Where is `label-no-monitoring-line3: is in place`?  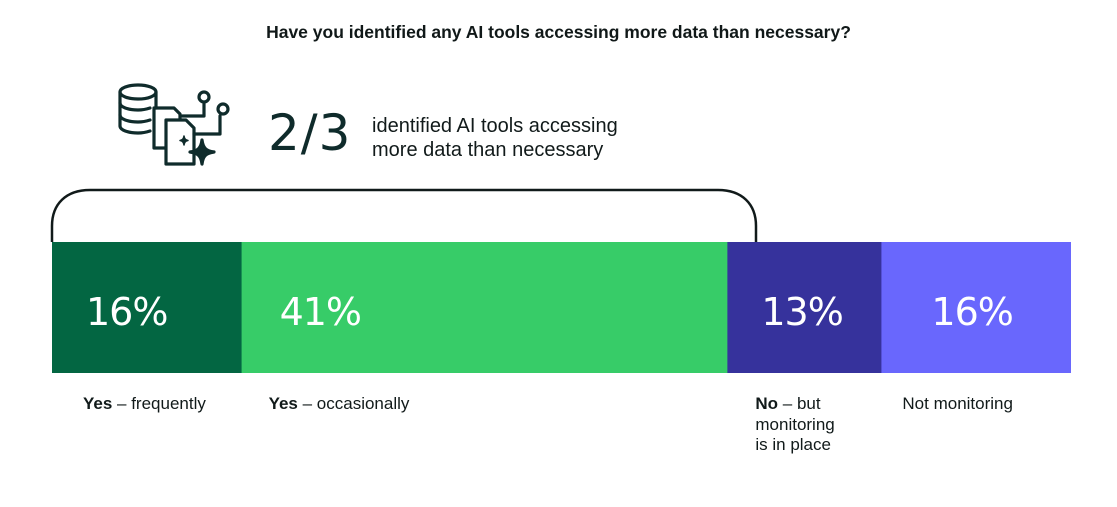
label-no-monitoring-line3: is in place is located at coordinates (793, 444).